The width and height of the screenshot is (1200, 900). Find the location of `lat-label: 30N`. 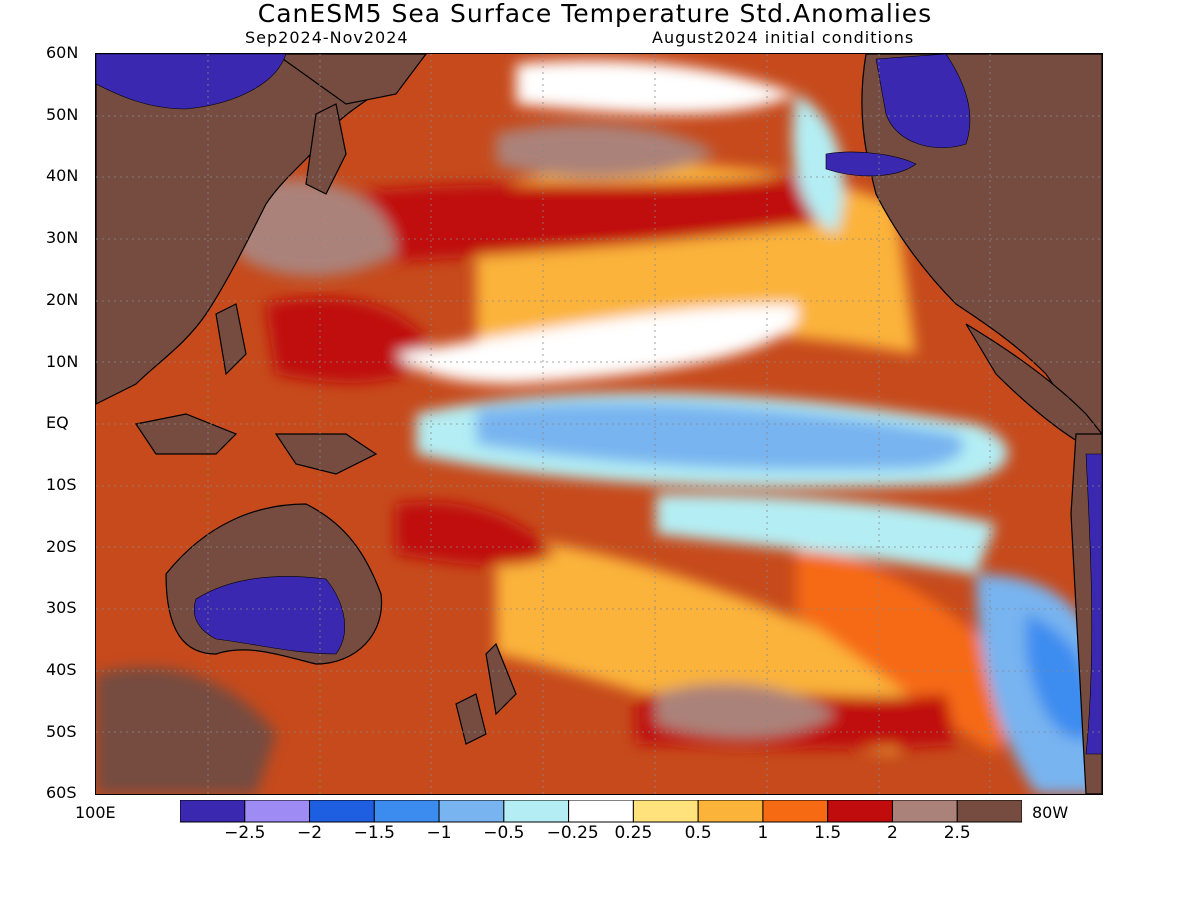

lat-label: 30N is located at coordinates (62, 238).